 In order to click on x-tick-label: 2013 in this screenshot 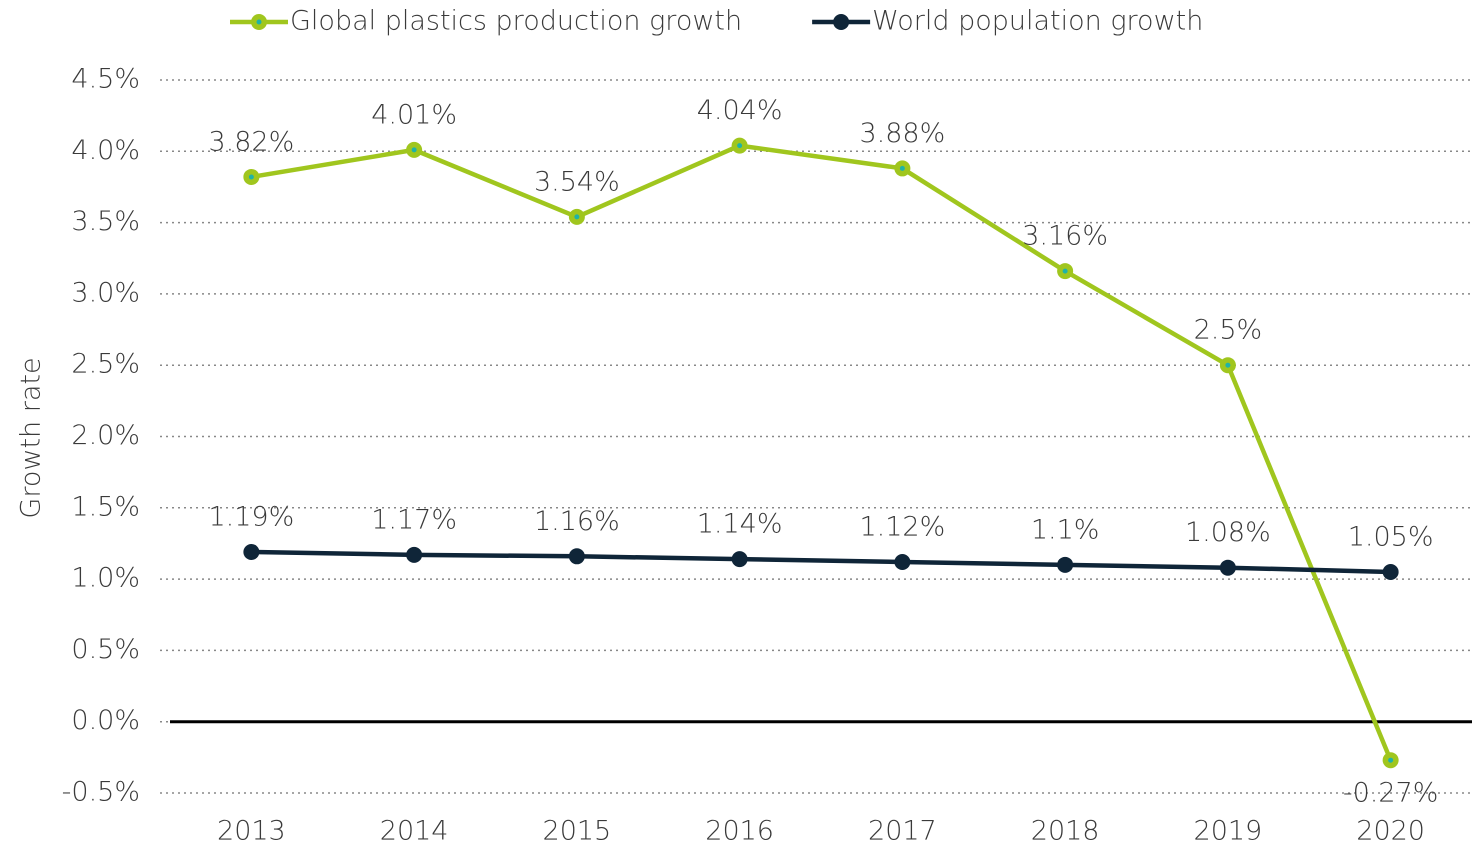, I will do `click(251, 831)`.